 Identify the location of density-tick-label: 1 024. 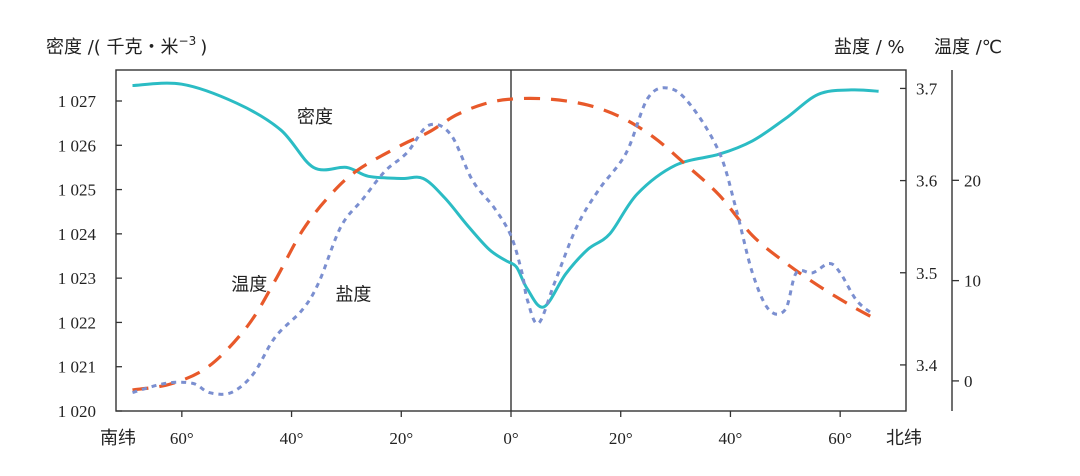
(77, 234).